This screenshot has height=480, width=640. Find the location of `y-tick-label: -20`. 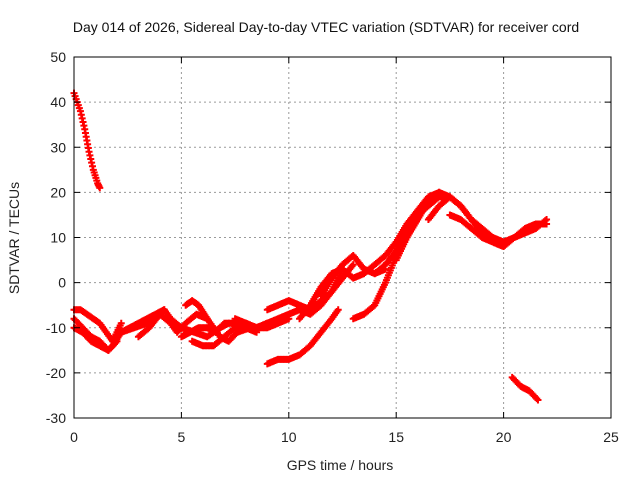

y-tick-label: -20 is located at coordinates (56, 373).